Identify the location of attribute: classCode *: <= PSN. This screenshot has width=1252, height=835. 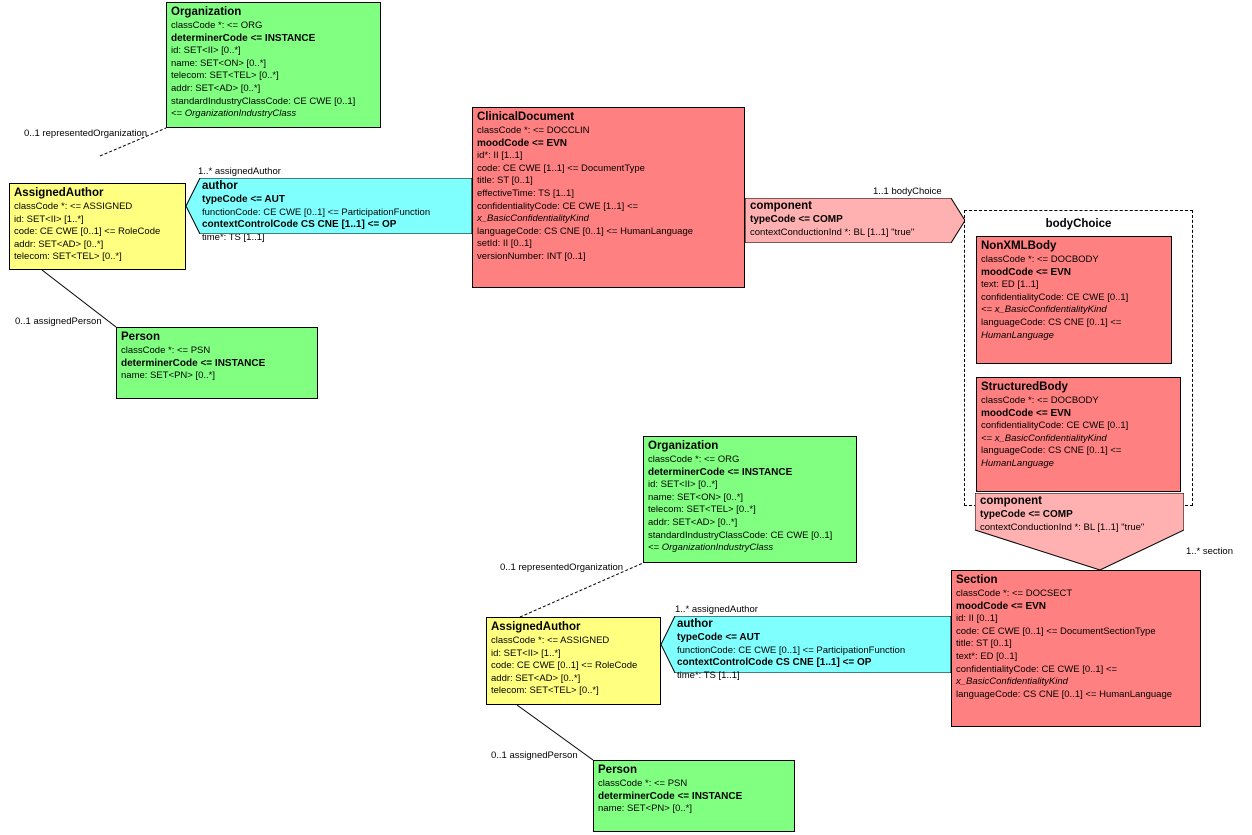
(643, 783).